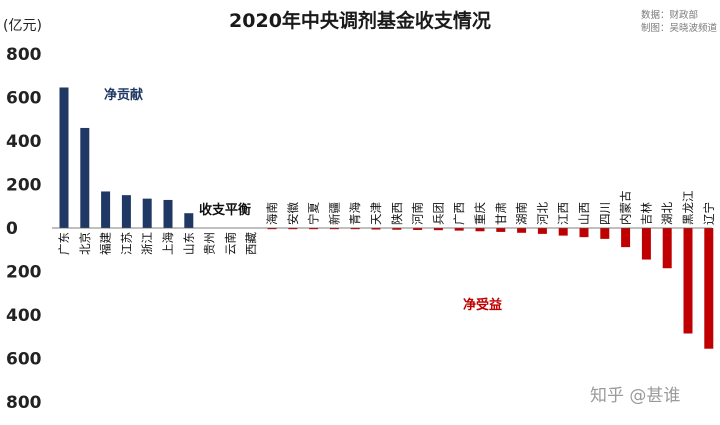 The image size is (720, 425). Describe the element at coordinates (147, 243) in the screenshot. I see `category-label: 浙江` at that location.